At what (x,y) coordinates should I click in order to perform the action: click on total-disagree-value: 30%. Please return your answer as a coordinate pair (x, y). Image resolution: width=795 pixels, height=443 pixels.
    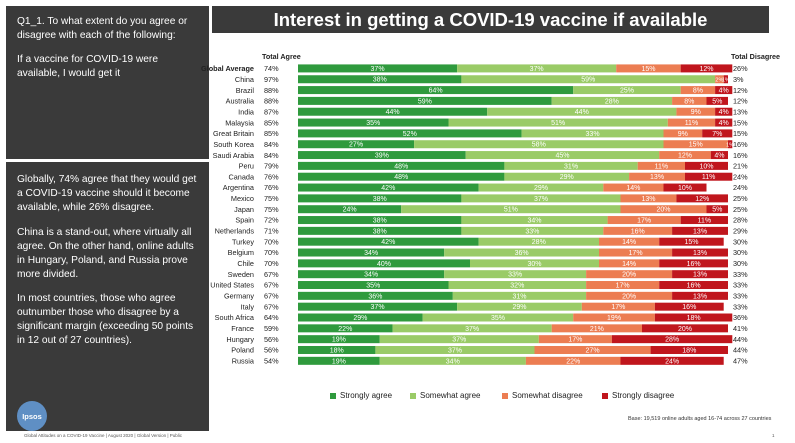
    Looking at the image, I should click on (740, 263).